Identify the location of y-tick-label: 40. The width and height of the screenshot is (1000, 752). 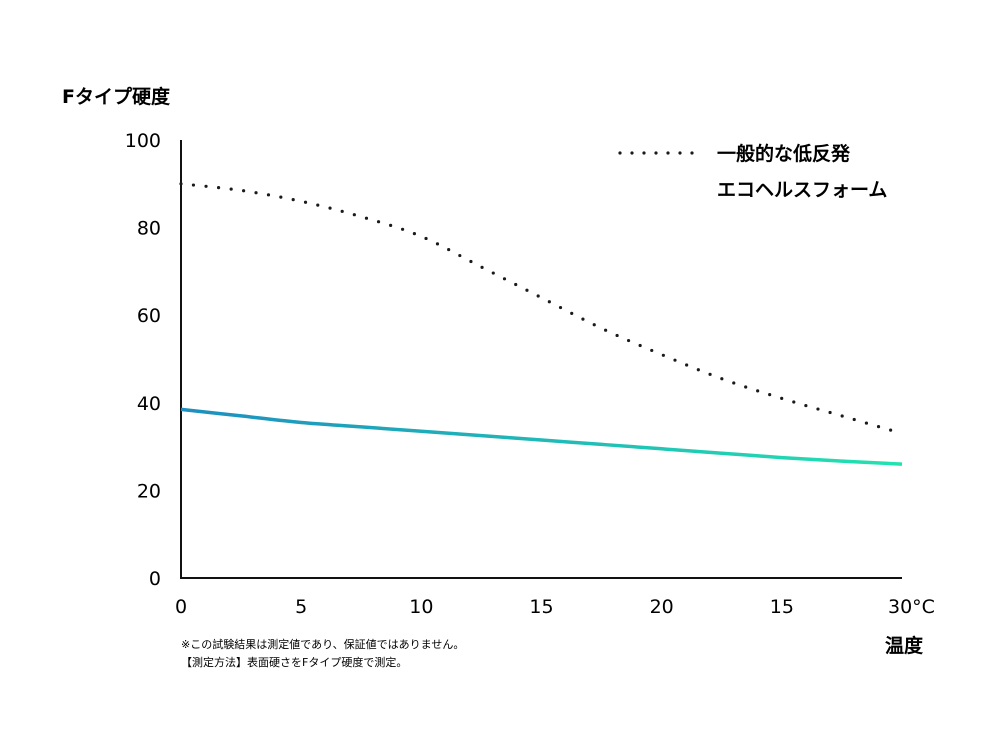
(149, 404).